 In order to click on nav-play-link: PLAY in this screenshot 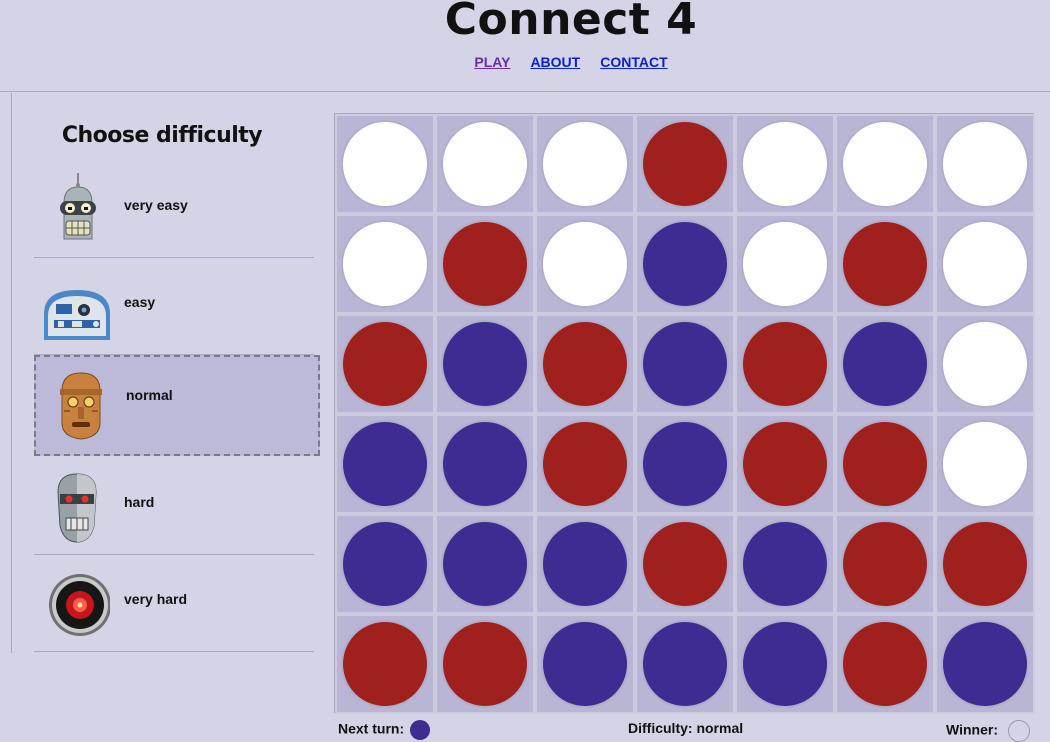, I will do `click(492, 62)`.